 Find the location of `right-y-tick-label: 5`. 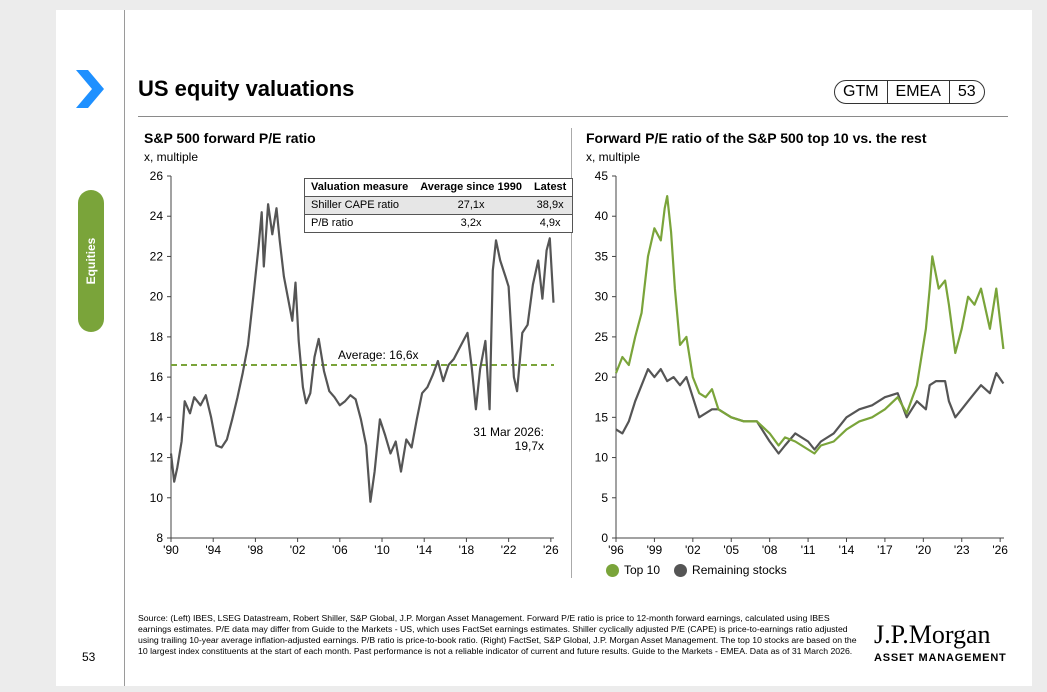

right-y-tick-label: 5 is located at coordinates (604, 498).